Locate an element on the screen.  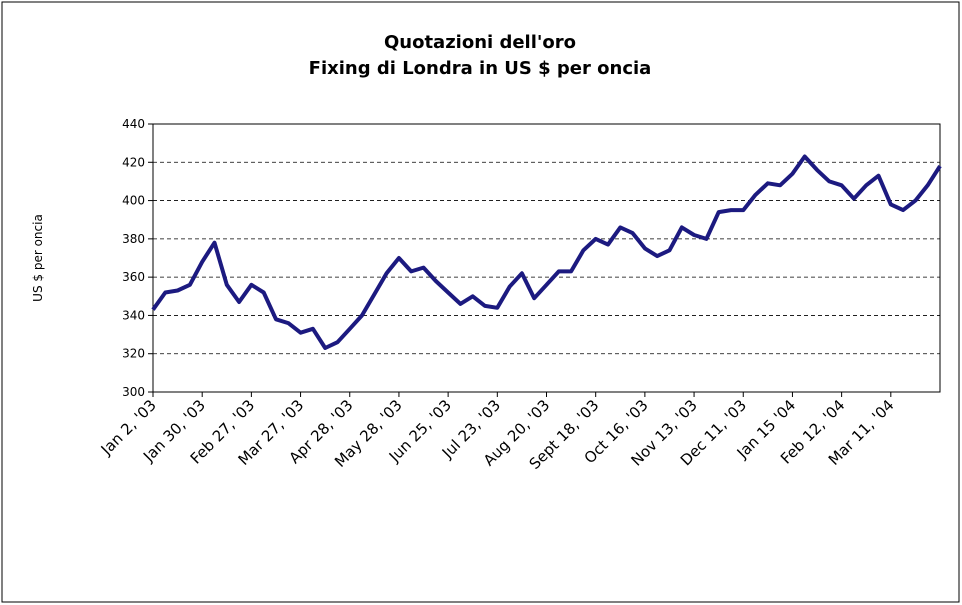
y-axis-title: US $ per oncia is located at coordinates (38, 258).